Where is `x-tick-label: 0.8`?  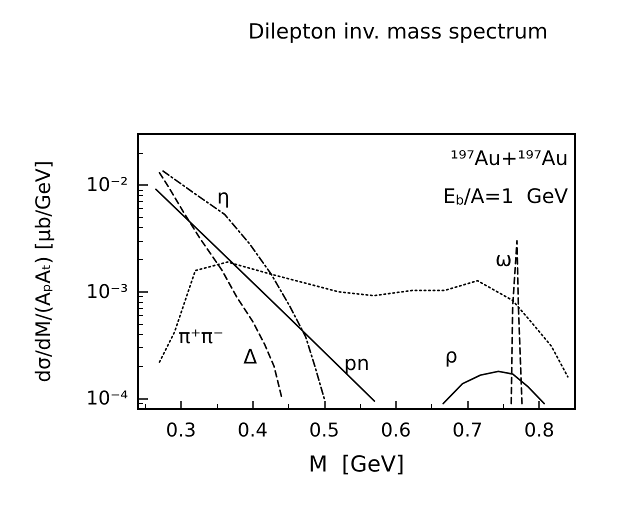
x-tick-label: 0.8 is located at coordinates (539, 431).